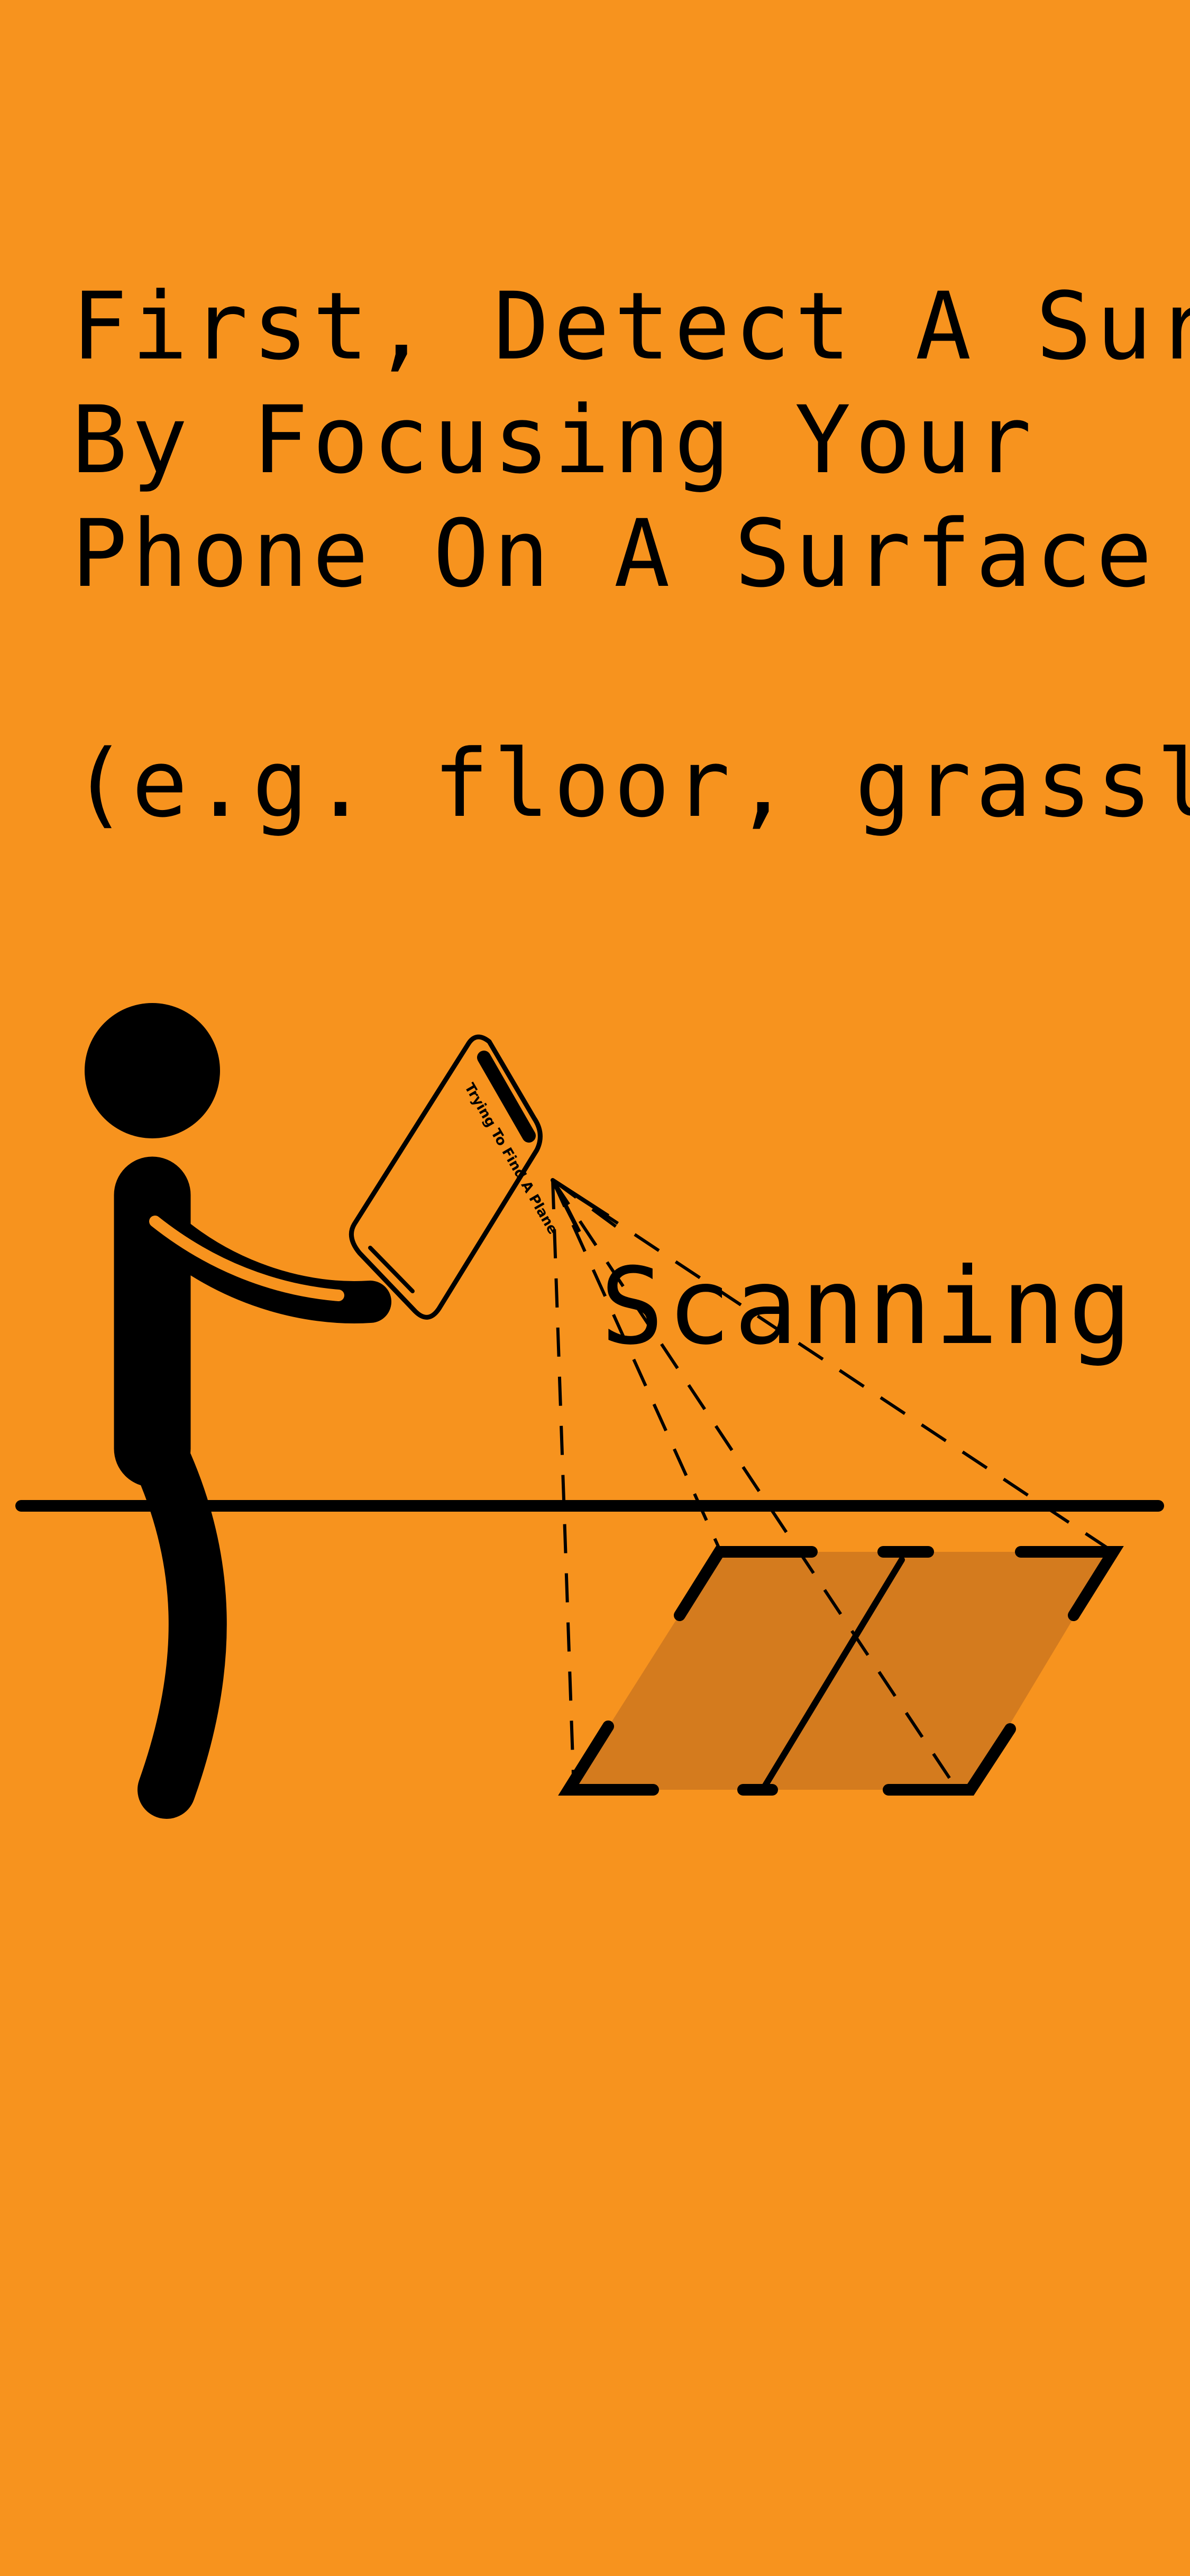  I want to click on surface-examples: (e.g. floor, grassland), so click(630, 784).